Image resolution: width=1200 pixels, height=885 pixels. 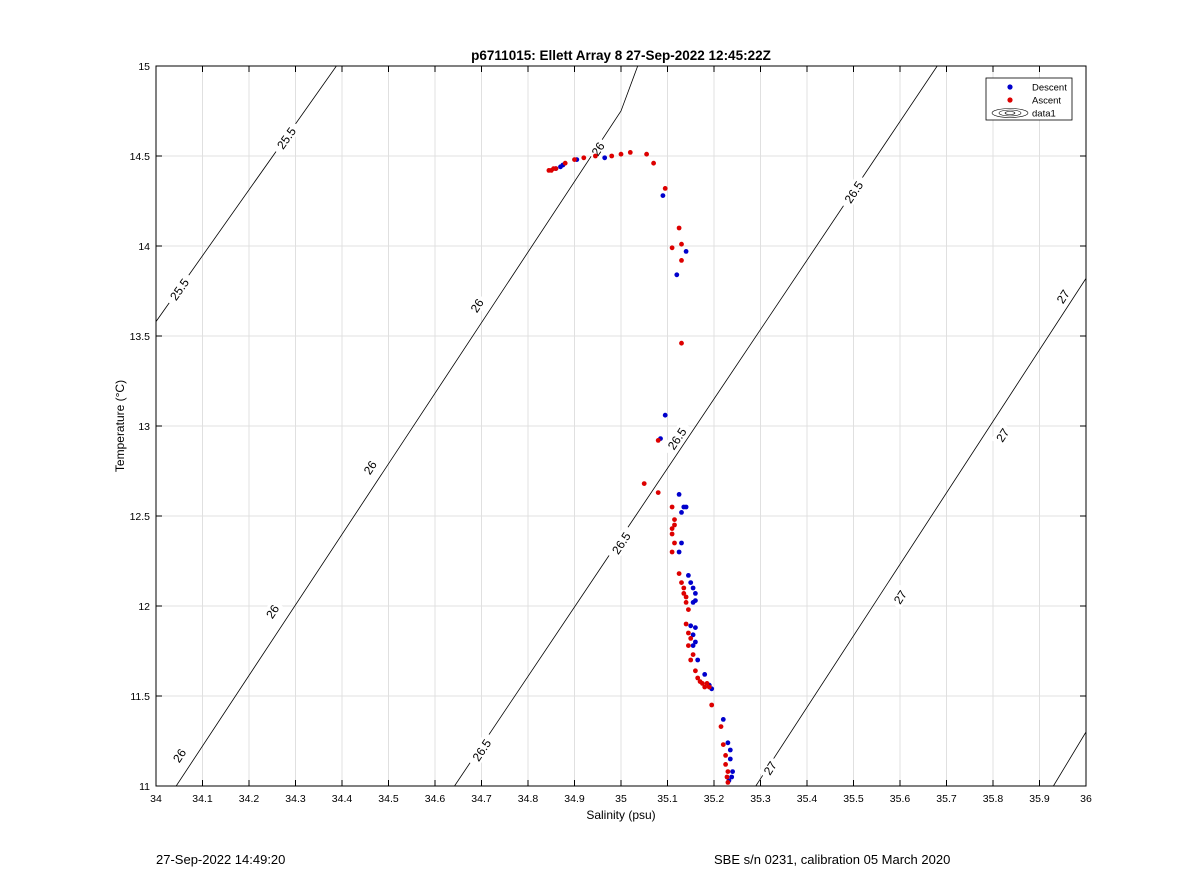 I want to click on y-tick-label: 12.5, so click(x=140, y=517).